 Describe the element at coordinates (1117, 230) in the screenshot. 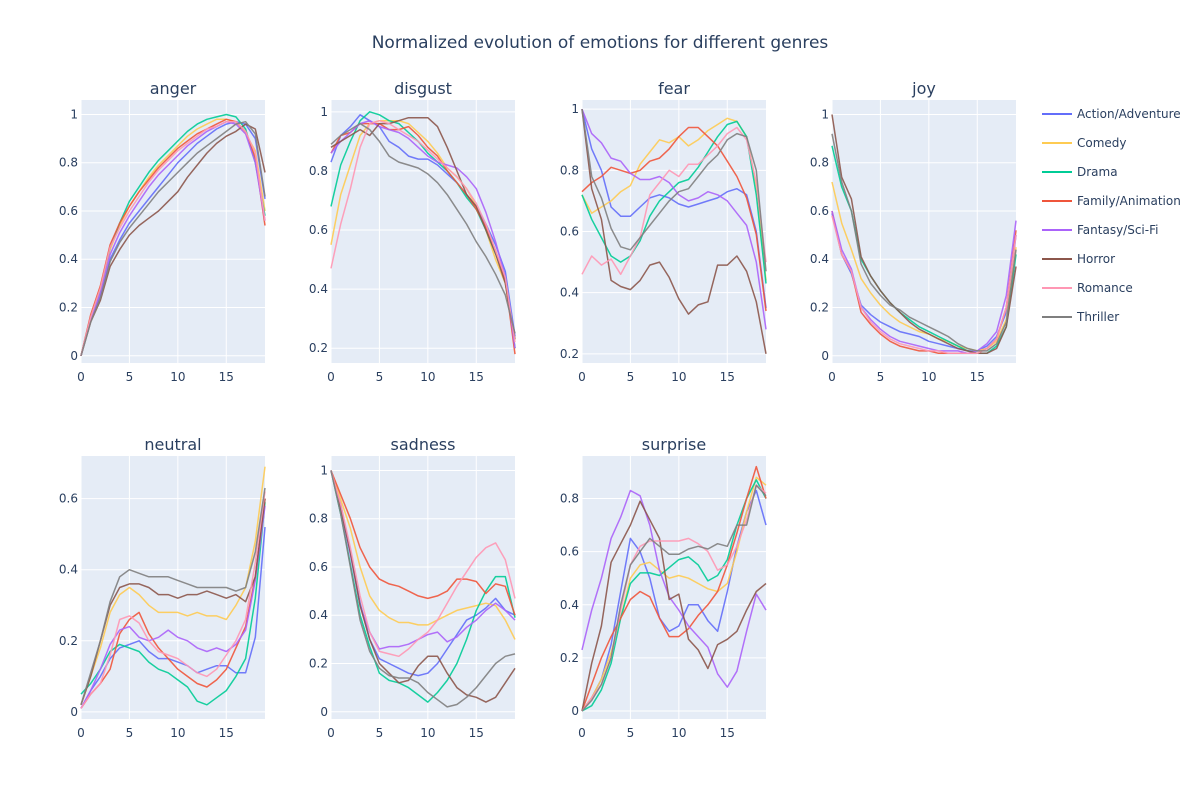

I see `legend-label: Fantasy/Sci-Fi` at that location.